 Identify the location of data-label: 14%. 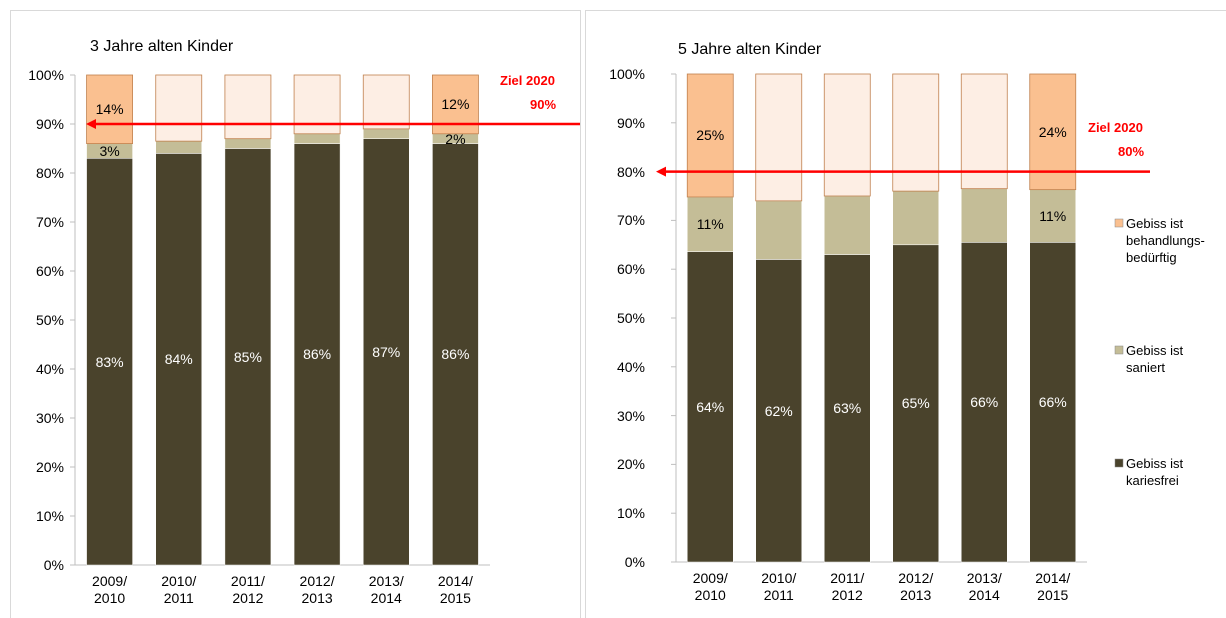
(109, 109).